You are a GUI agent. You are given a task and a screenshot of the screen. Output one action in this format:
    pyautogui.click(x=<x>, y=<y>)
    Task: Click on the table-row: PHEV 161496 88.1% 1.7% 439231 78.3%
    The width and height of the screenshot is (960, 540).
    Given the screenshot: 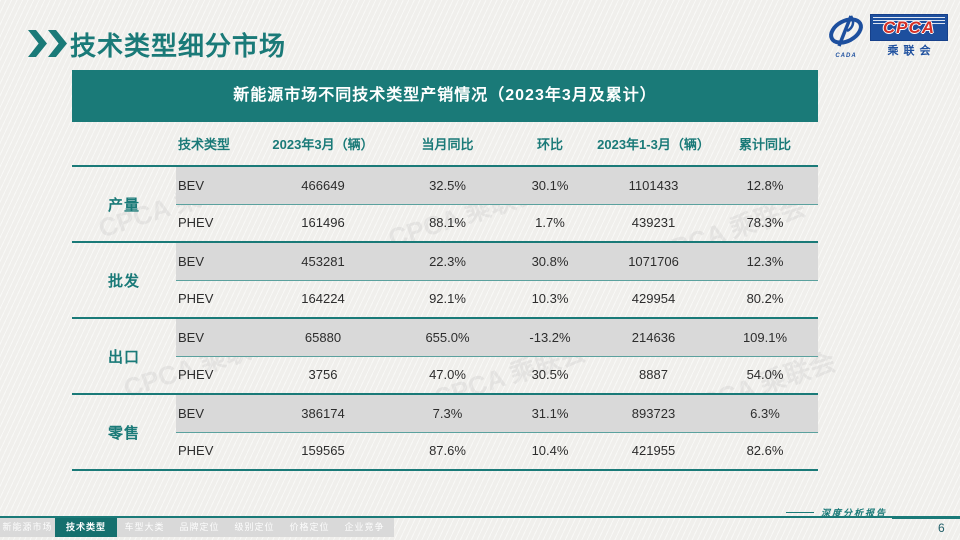 What is the action you would take?
    pyautogui.click(x=445, y=223)
    